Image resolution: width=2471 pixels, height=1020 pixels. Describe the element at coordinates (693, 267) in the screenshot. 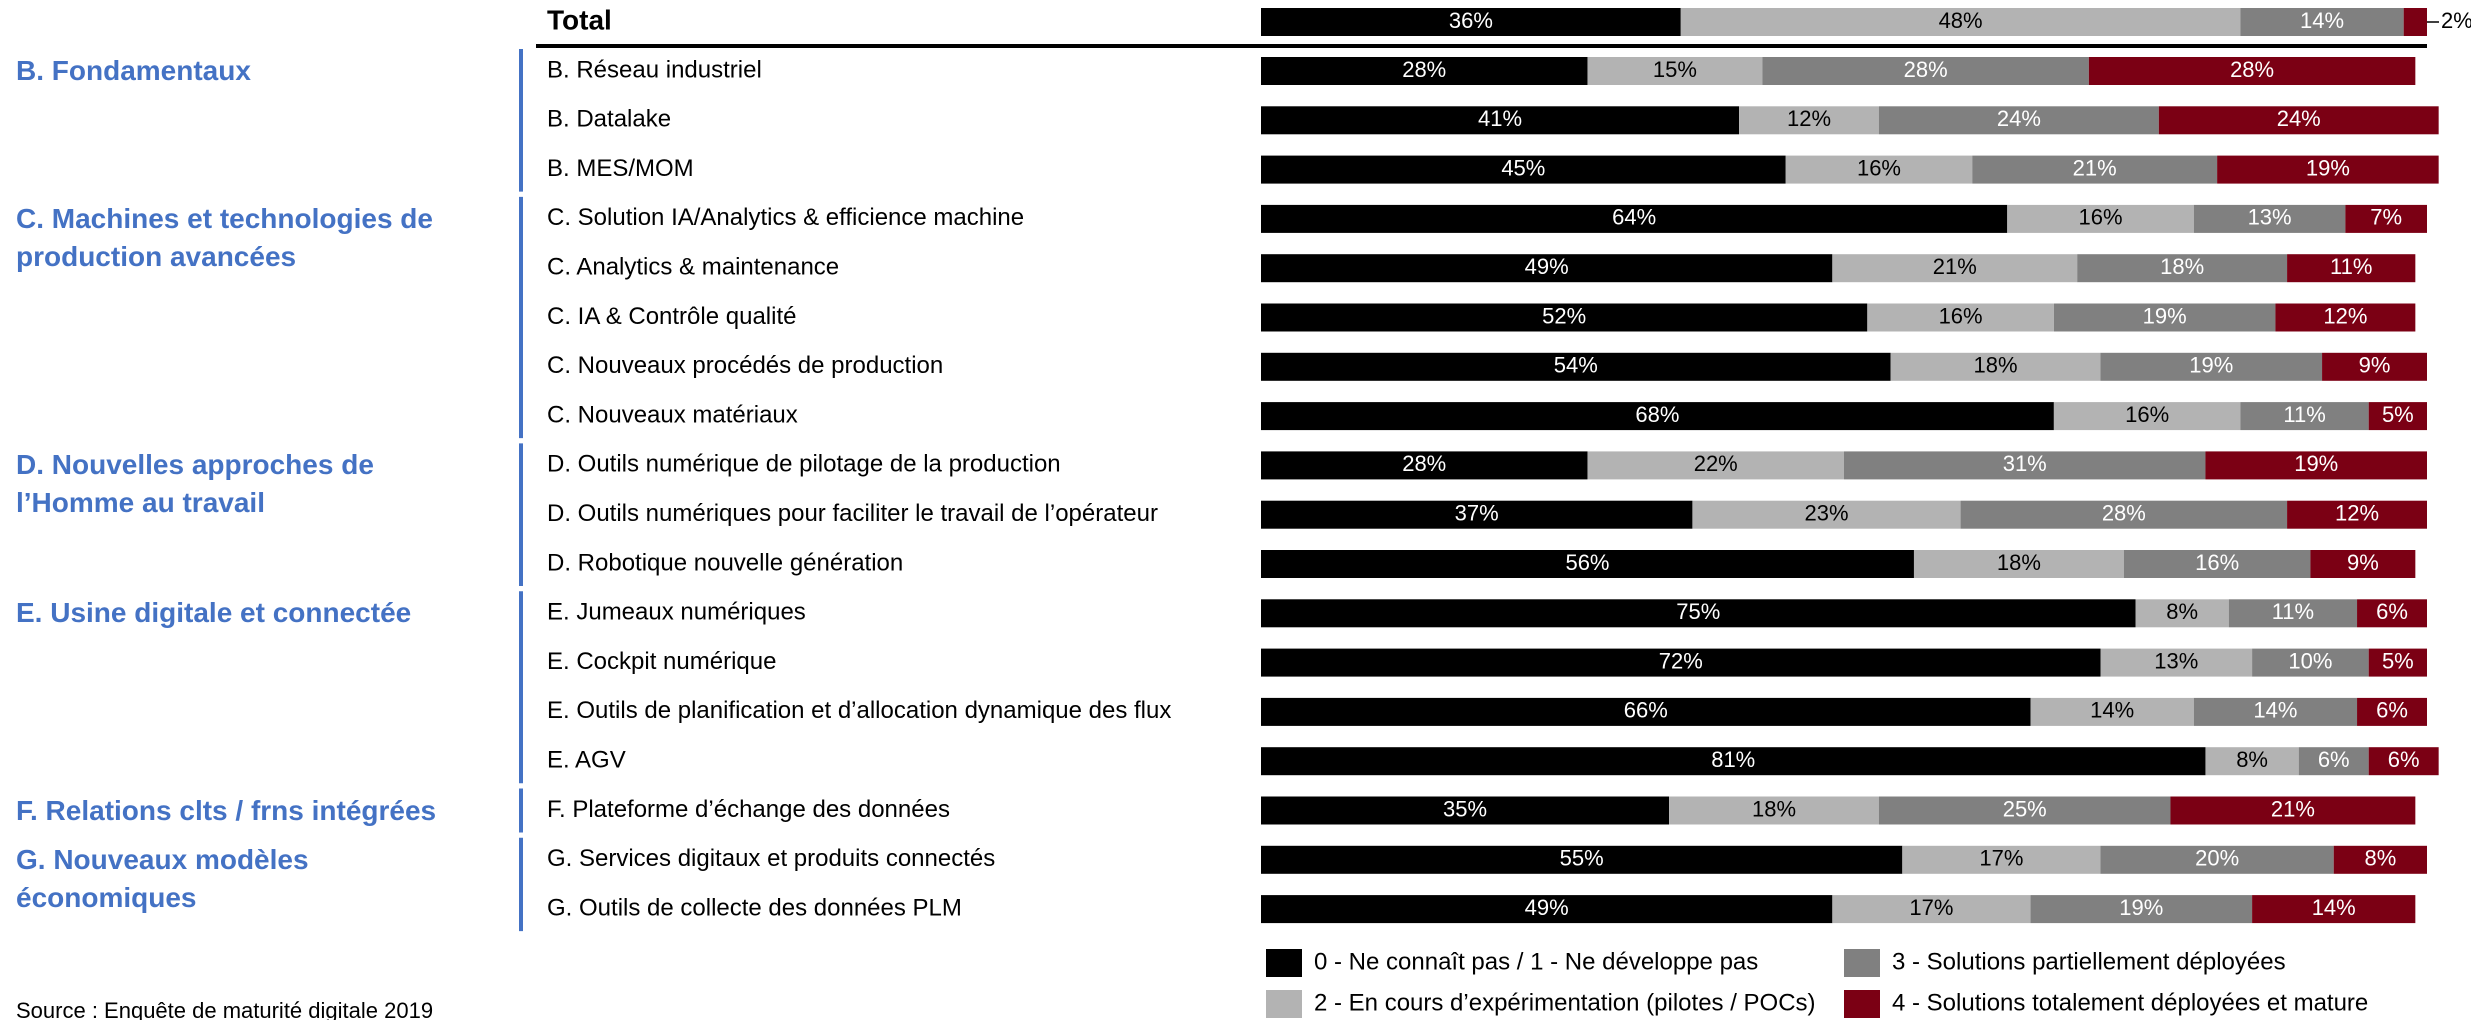

I see `category-label: C. Analytics & maintenance` at that location.